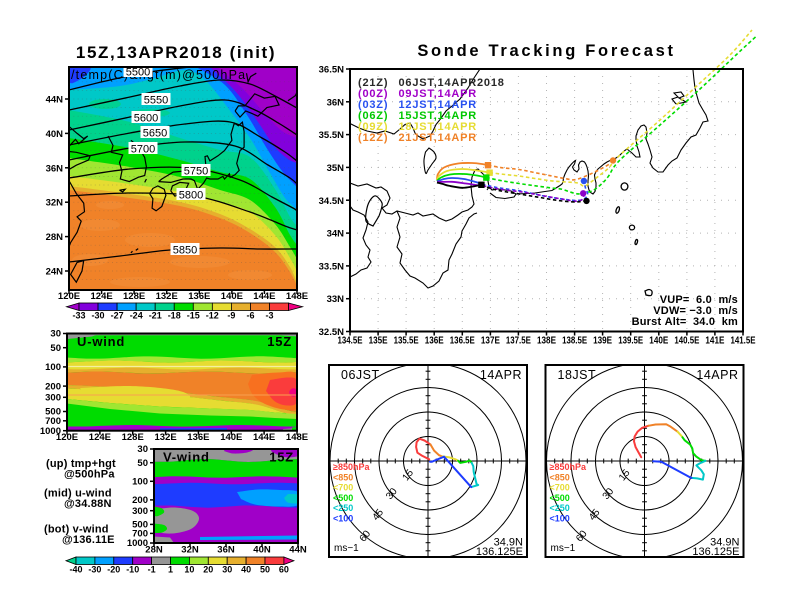 The width and height of the screenshot is (792, 612). Describe the element at coordinates (724, 543) in the screenshot. I see `svg-text: 34.9N` at that location.